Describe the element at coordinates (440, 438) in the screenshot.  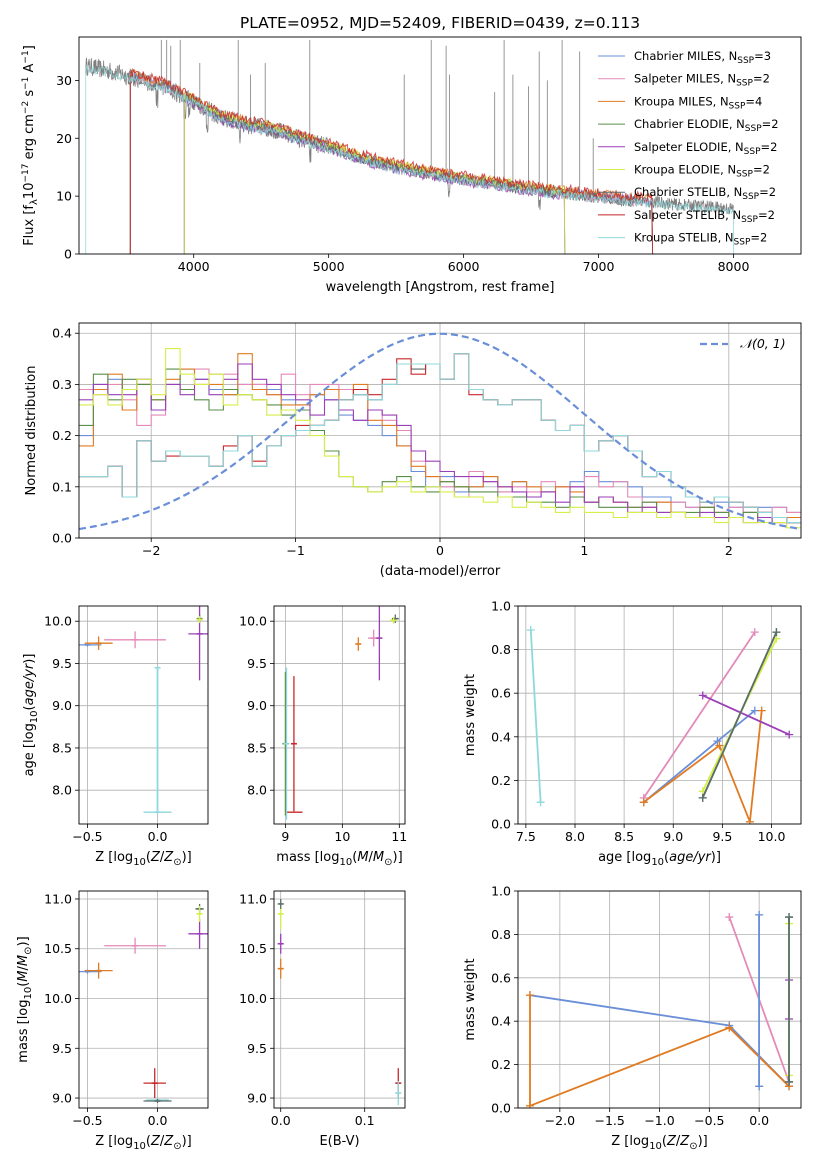
I see `hist-kroupa-stelib` at that location.